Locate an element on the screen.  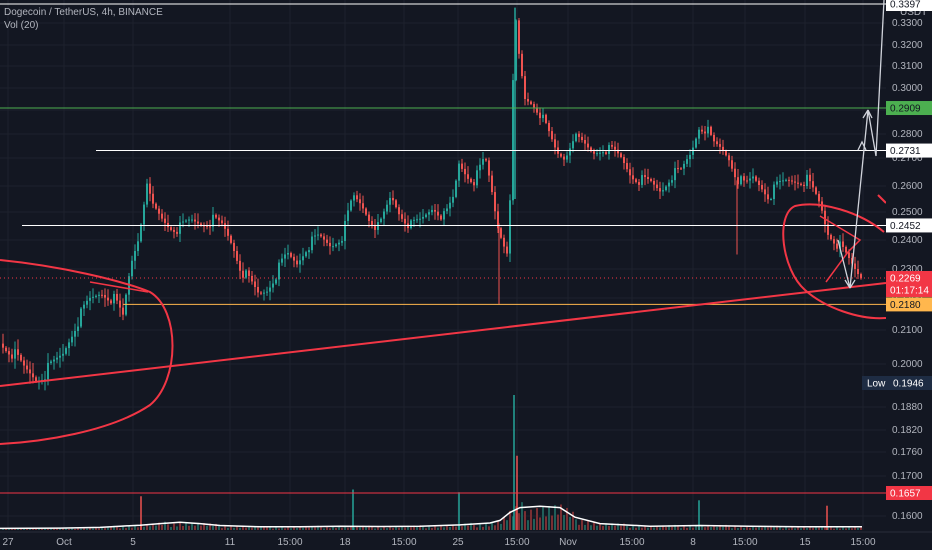
low-tag-label: Low is located at coordinates (876, 384).